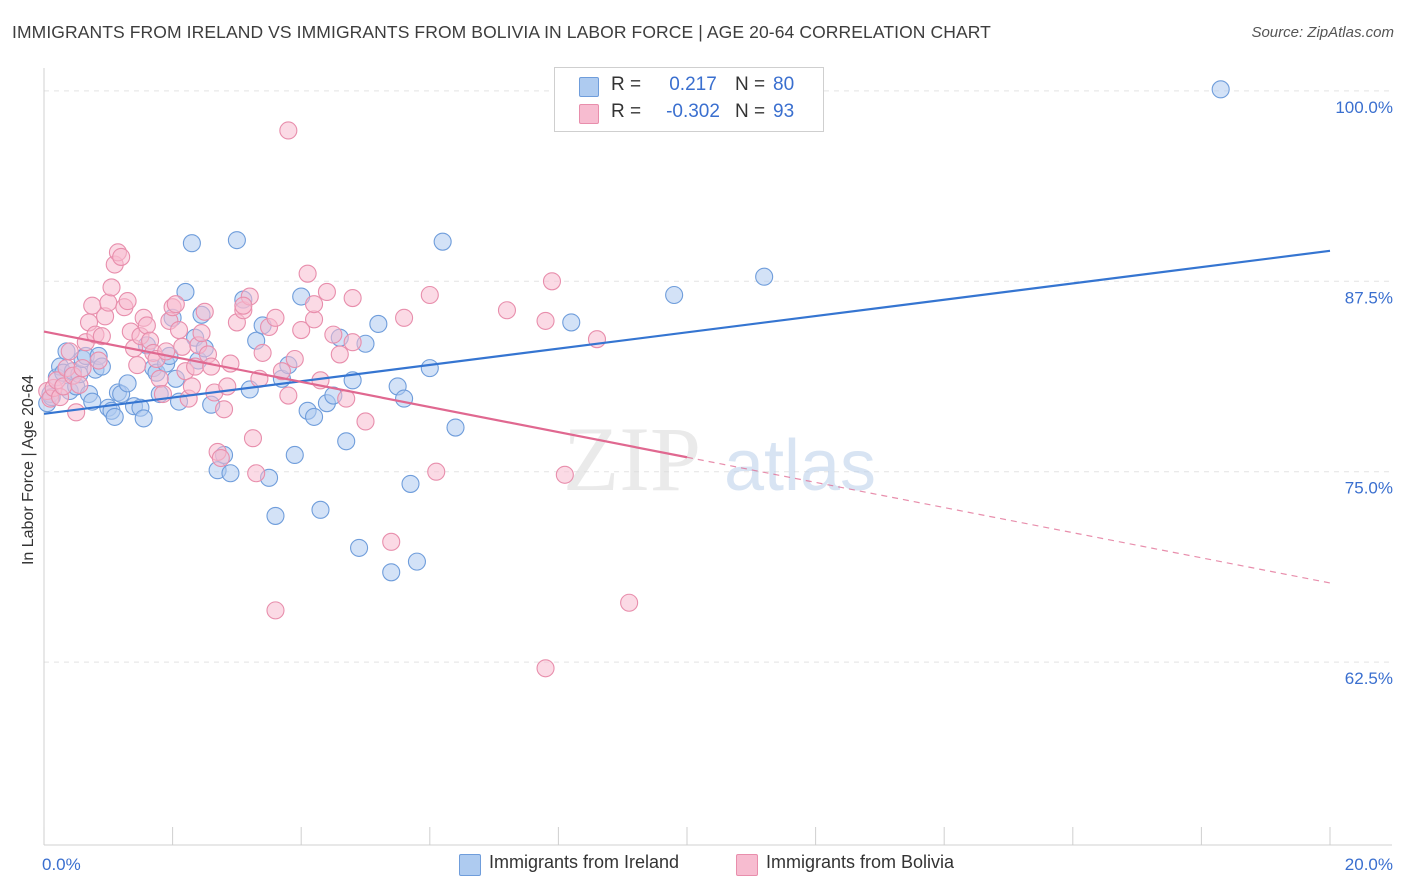 The image size is (1406, 892). I want to click on legend-swatch-bolivia, so click(589, 114).